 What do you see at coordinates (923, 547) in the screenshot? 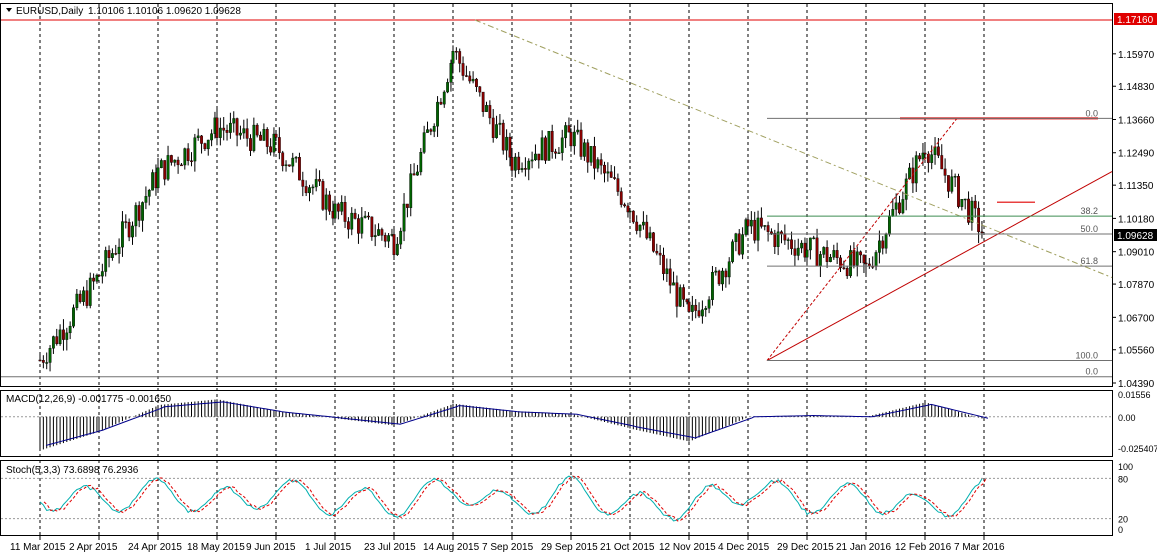
I see `date-label: 12 Feb 2016` at bounding box center [923, 547].